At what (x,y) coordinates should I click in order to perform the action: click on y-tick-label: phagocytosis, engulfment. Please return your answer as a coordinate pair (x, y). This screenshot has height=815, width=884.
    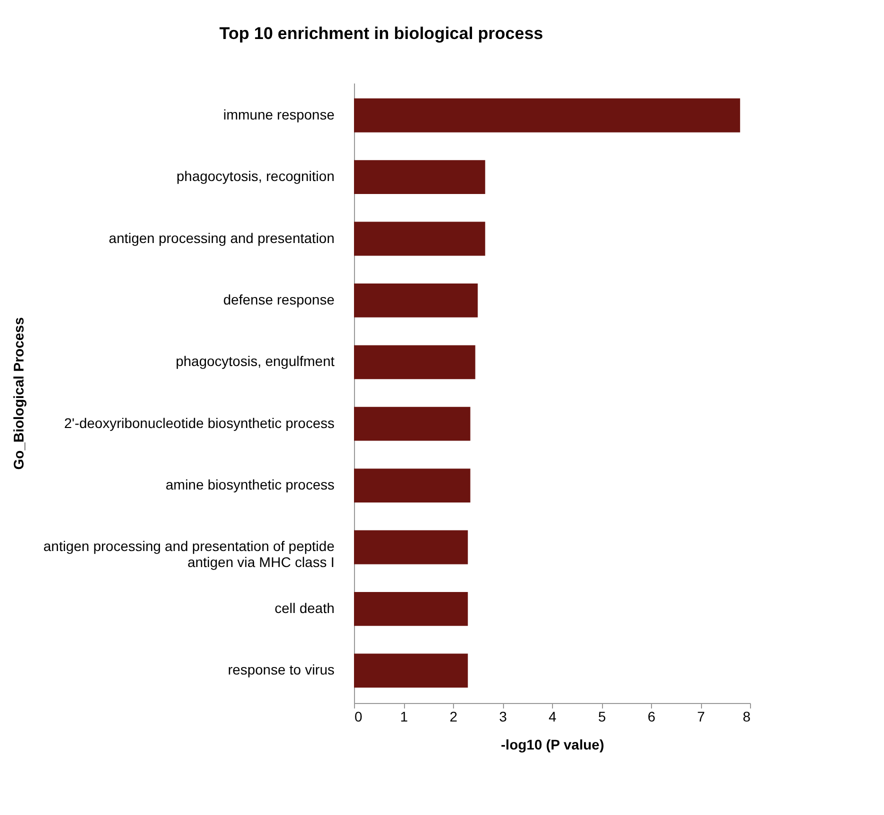
    Looking at the image, I should click on (255, 361).